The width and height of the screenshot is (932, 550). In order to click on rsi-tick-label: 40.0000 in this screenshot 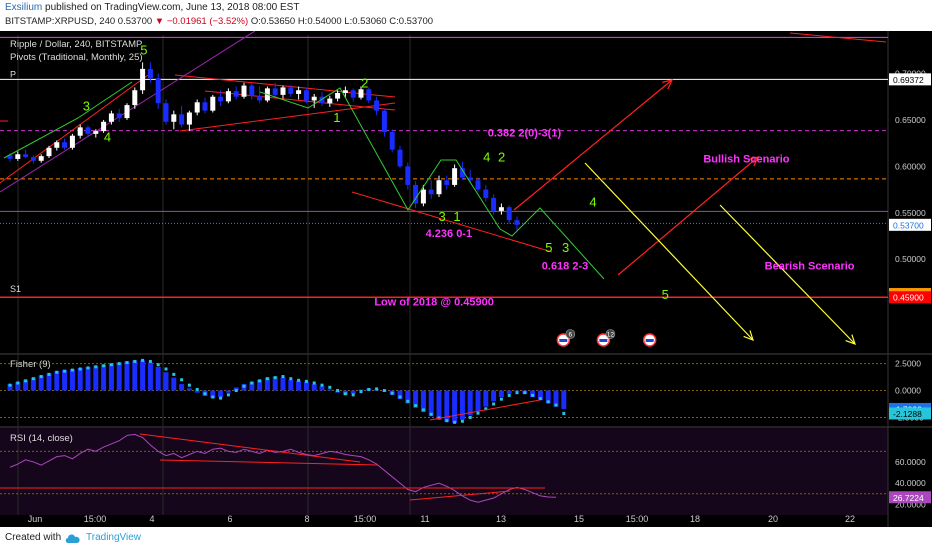, I will do `click(910, 483)`.